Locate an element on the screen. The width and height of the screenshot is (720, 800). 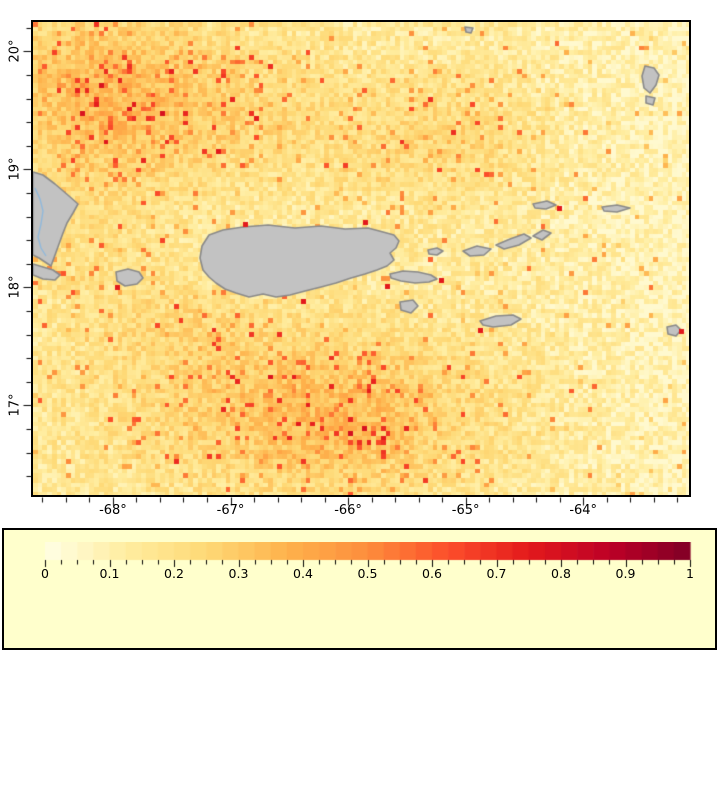
x-tick-label: -67° is located at coordinates (230, 510).